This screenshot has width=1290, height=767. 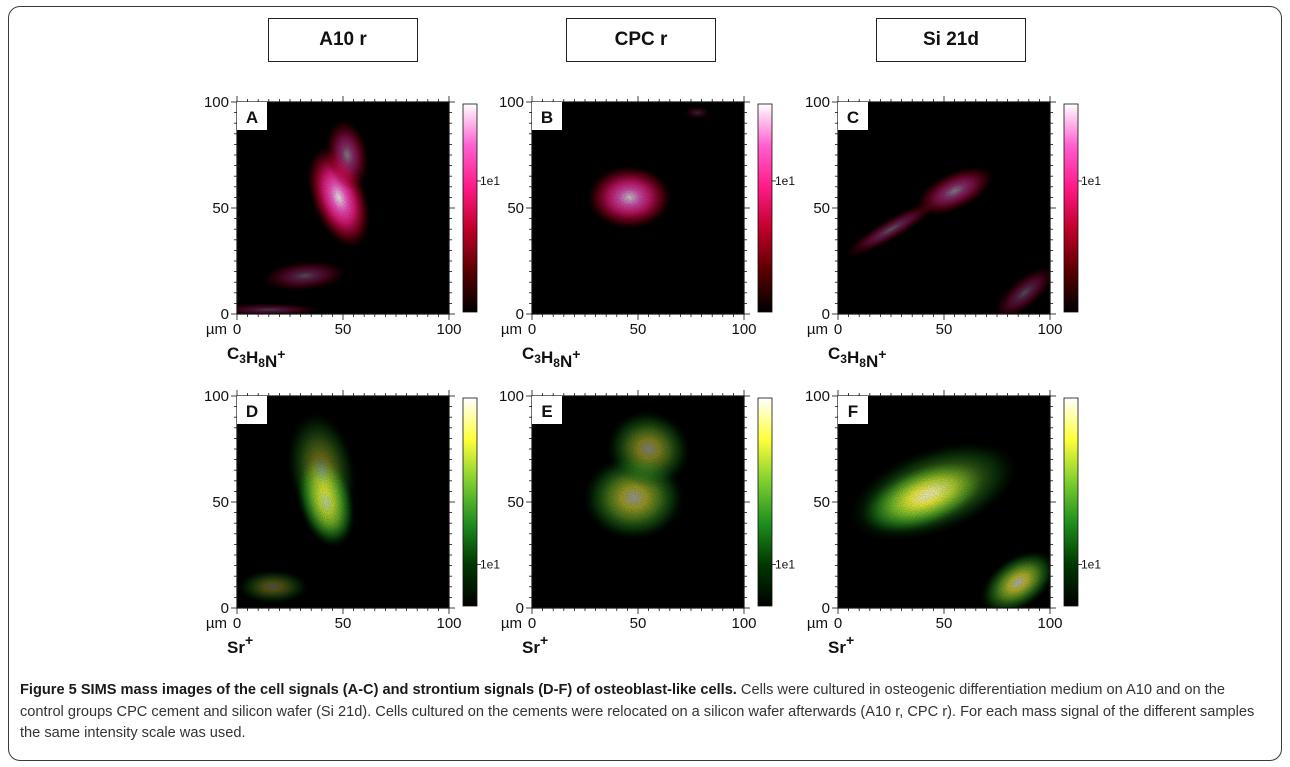 I want to click on sims-panel-f: 00 50 50 100 100 µm F Sr+ 1e1, so click(x=953, y=522).